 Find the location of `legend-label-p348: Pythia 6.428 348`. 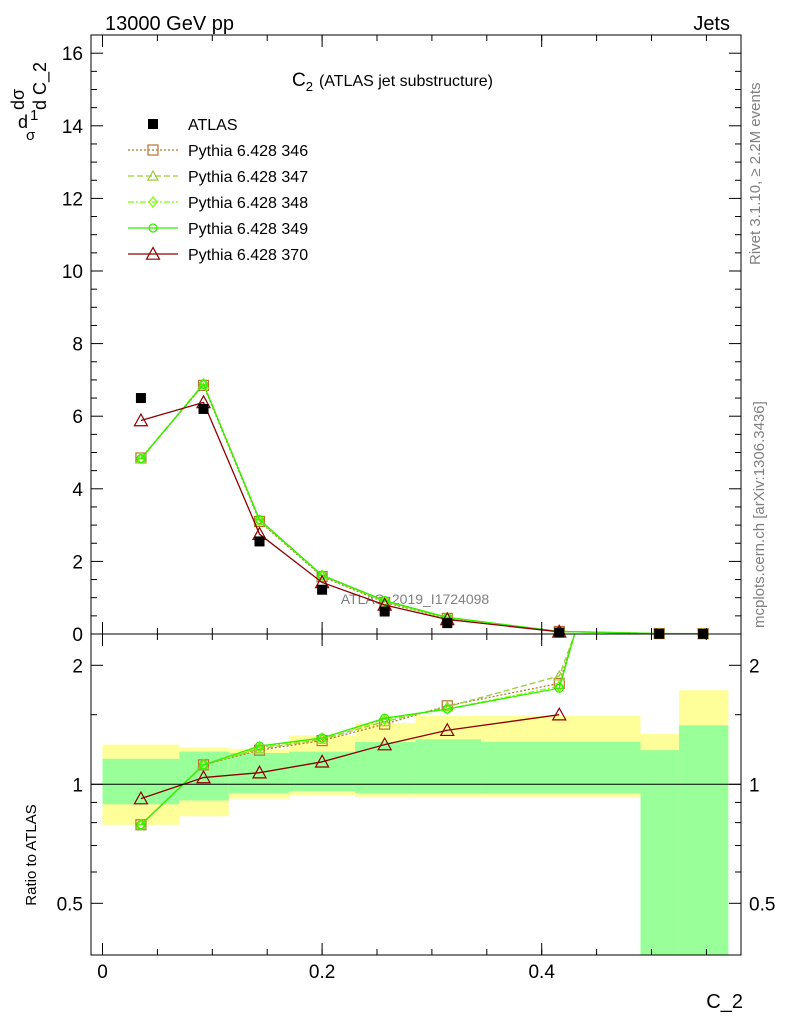

legend-label-p348: Pythia 6.428 348 is located at coordinates (248, 203).